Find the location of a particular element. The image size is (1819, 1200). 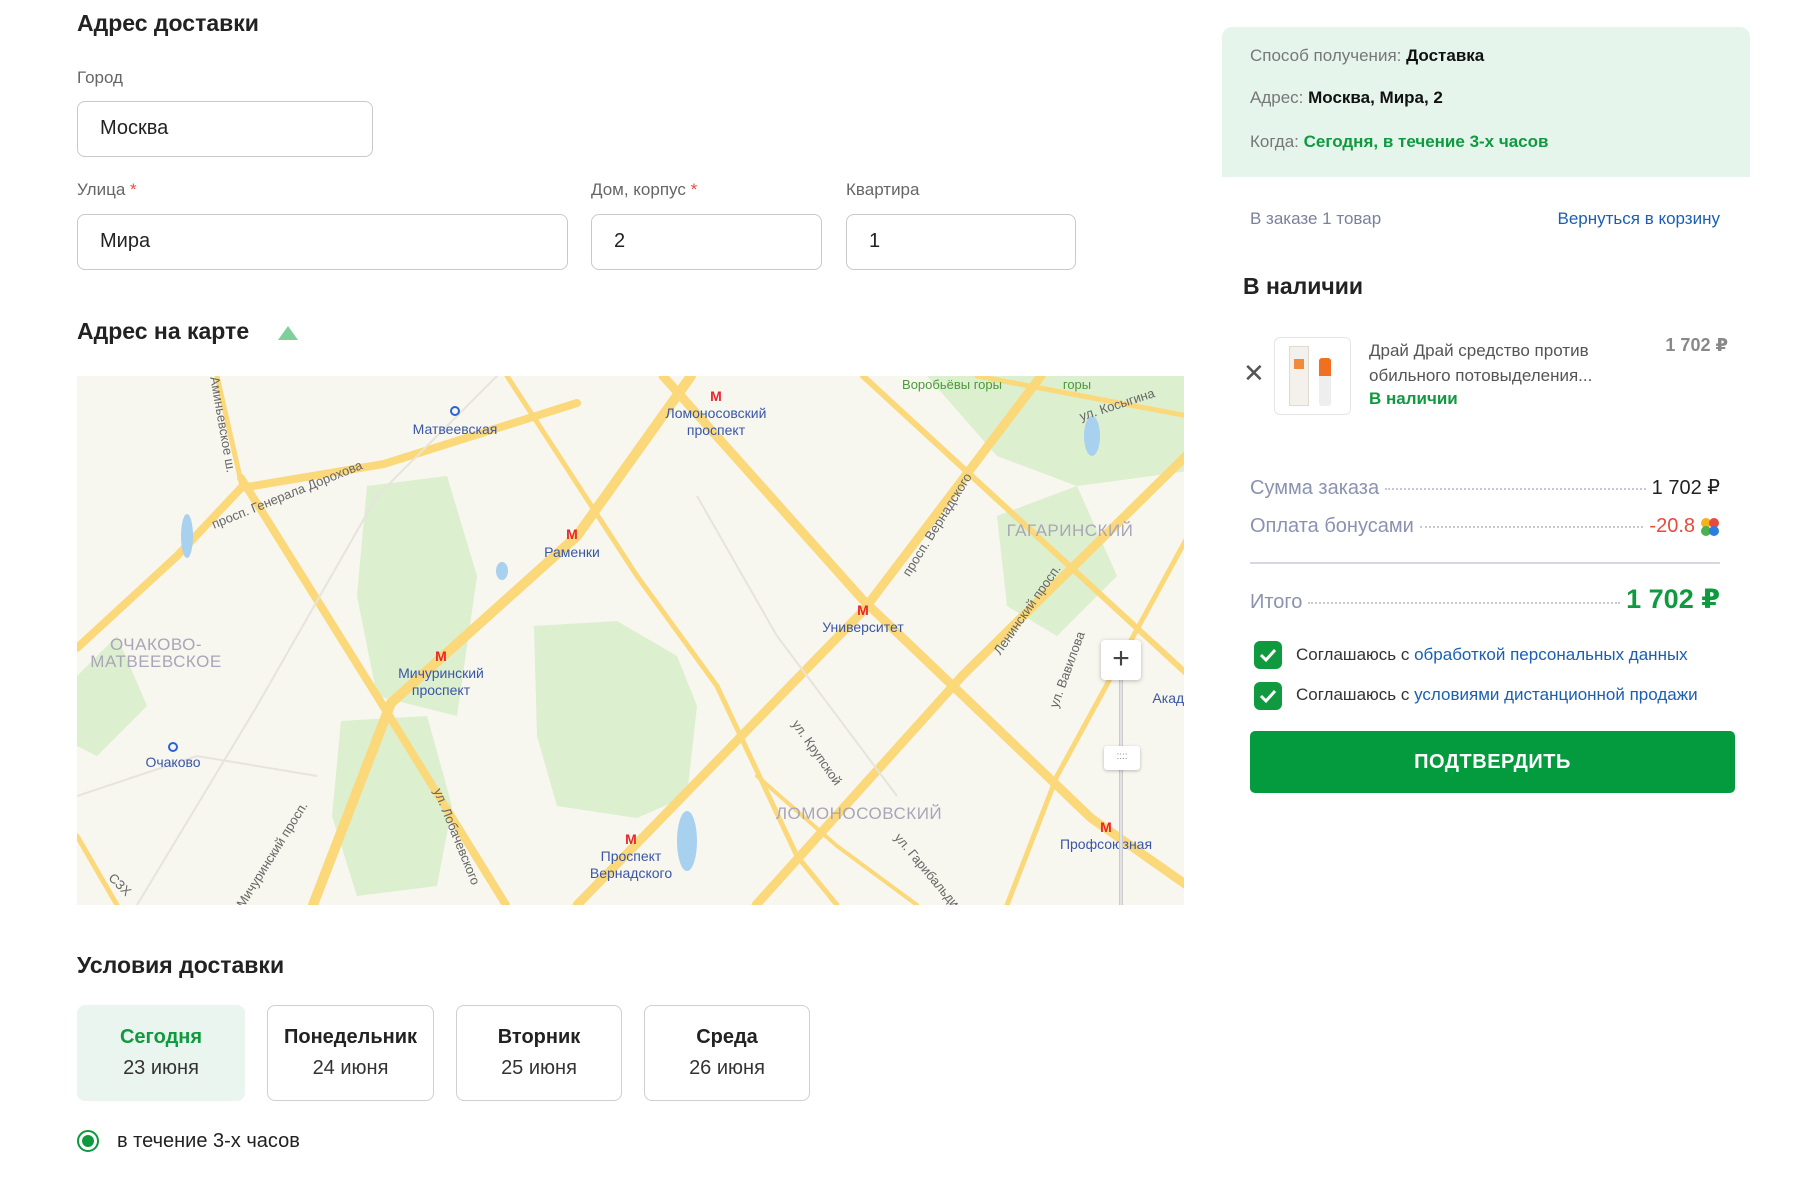

map-label: Раменки is located at coordinates (572, 552).